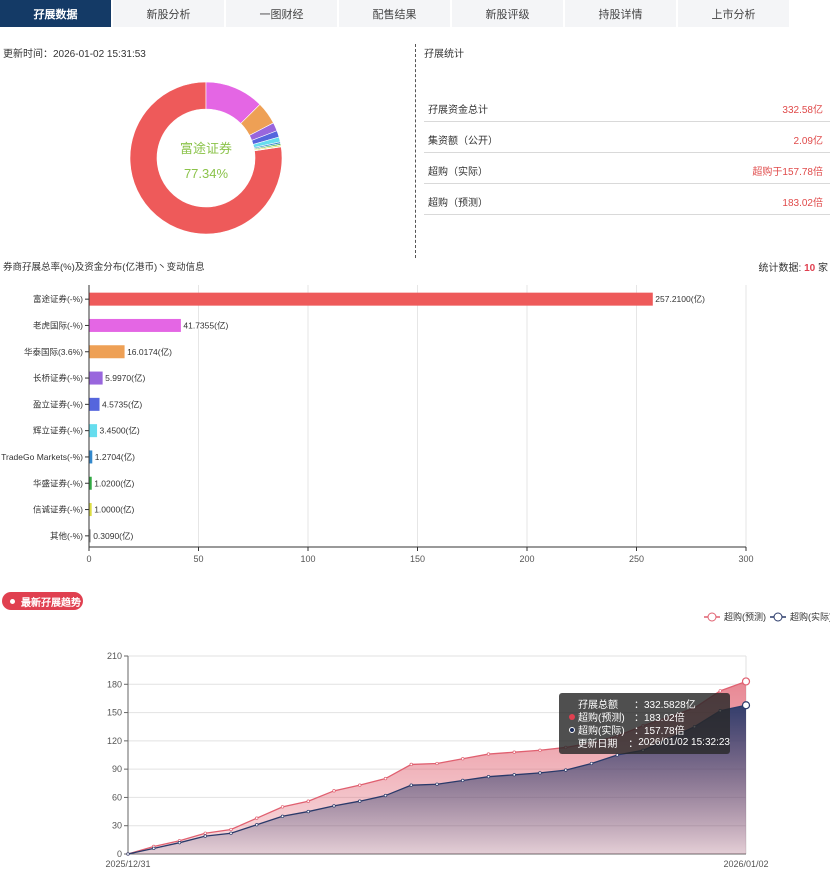  Describe the element at coordinates (117, 797) in the screenshot. I see `area-y-tick-label: 60` at that location.